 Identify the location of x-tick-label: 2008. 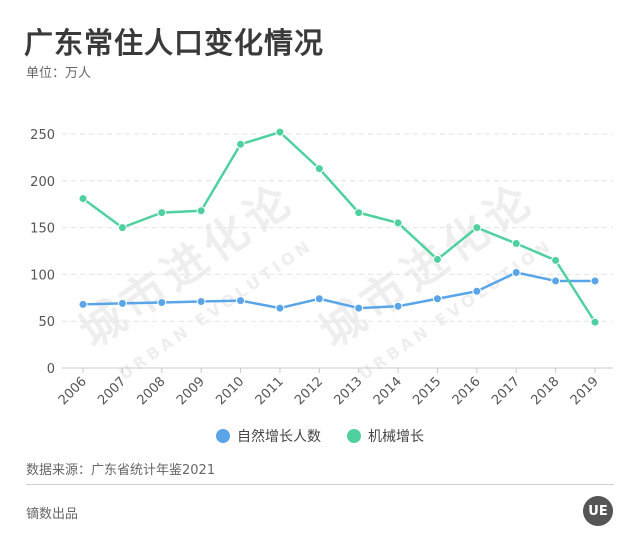
(152, 391).